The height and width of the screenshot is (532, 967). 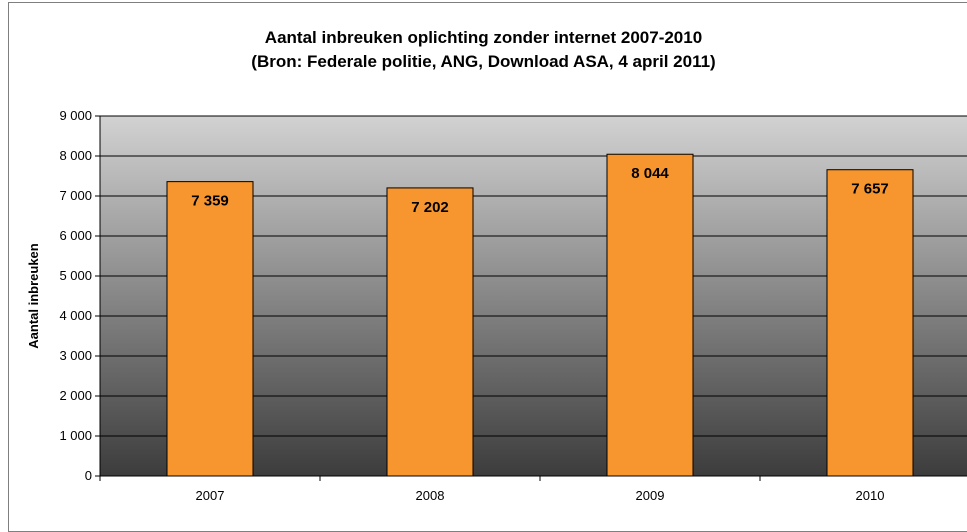 What do you see at coordinates (75, 315) in the screenshot?
I see `y-tick-label: 4 000` at bounding box center [75, 315].